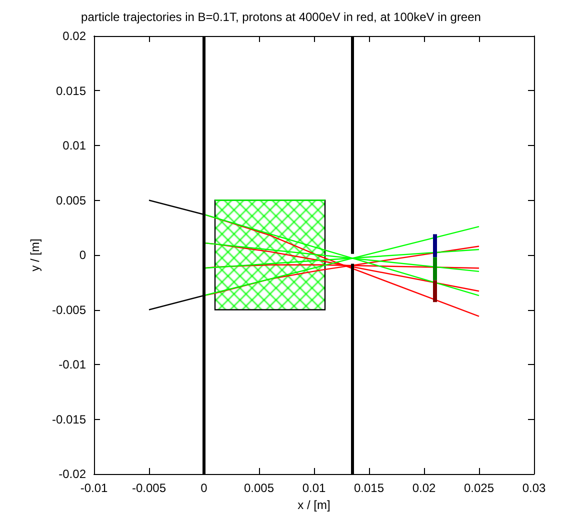 Image resolution: width=562 pixels, height=521 pixels. Describe the element at coordinates (82, 255) in the screenshot. I see `y-tick-label: 0` at that location.